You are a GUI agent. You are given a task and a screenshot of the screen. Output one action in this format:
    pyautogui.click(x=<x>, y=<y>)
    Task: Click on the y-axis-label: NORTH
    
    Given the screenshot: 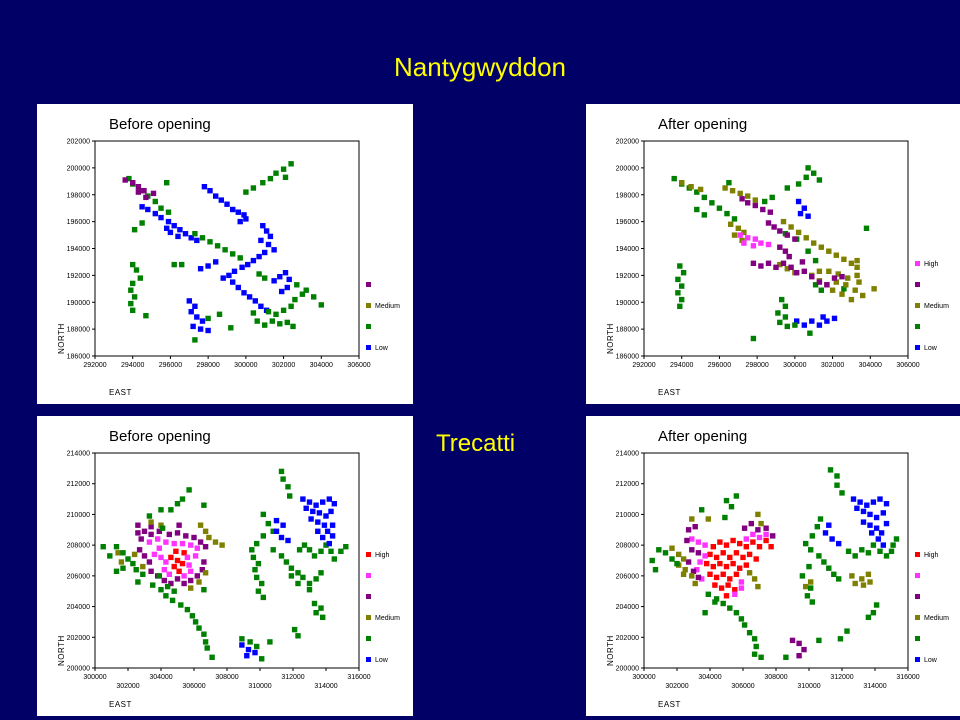 What is the action you would take?
    pyautogui.click(x=610, y=338)
    